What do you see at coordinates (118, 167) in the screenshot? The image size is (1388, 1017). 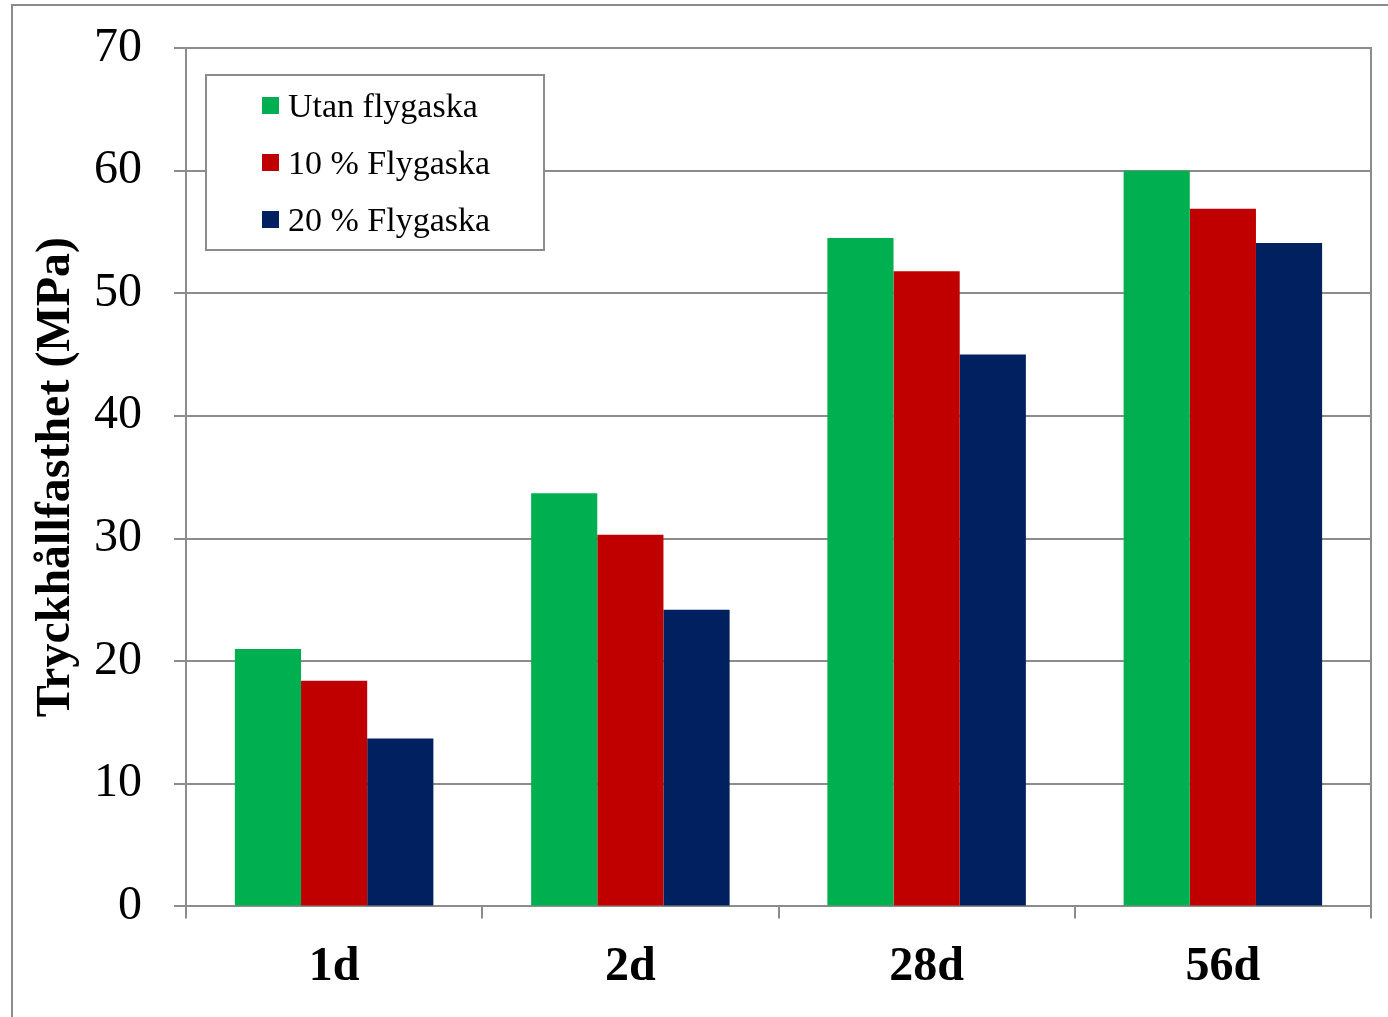 I see `y-tick-label: 60` at bounding box center [118, 167].